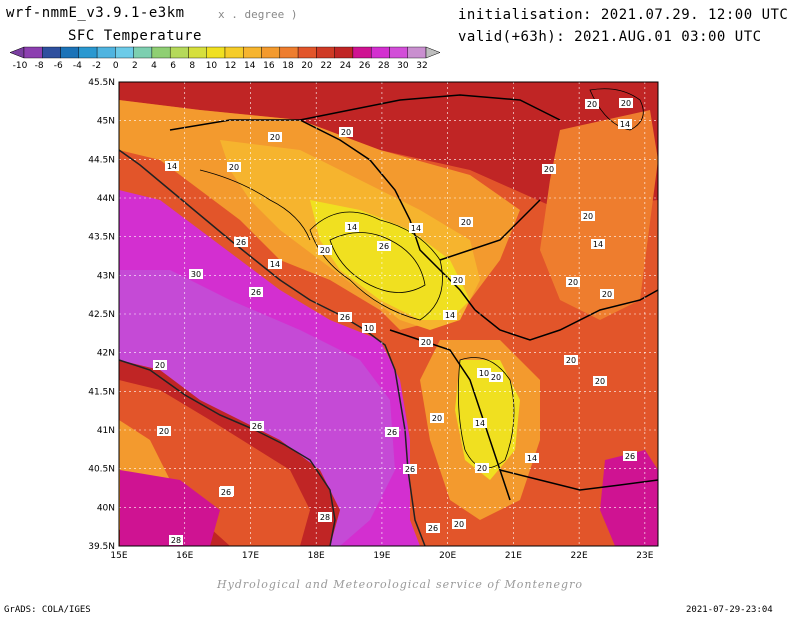 This screenshot has height=618, width=800. Describe the element at coordinates (307, 66) in the screenshot. I see `colorbar-tick-label: 20` at that location.